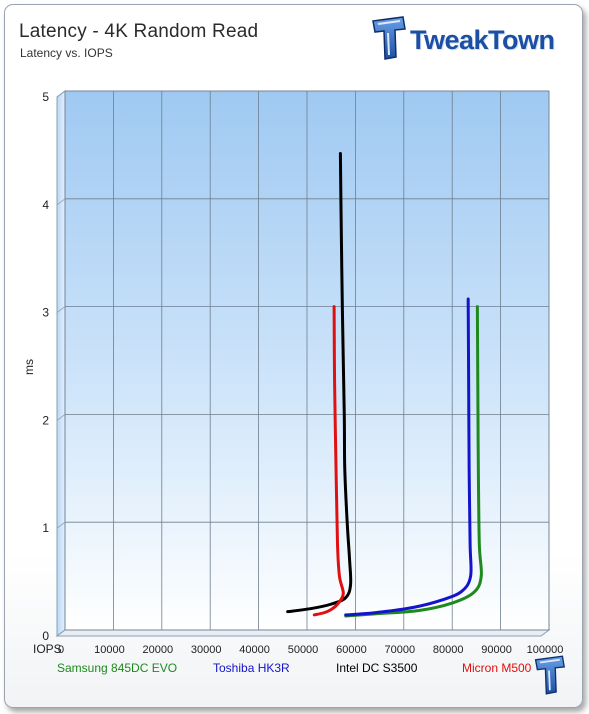 Image resolution: width=589 pixels, height=714 pixels. I want to click on x-tick-label: 10000, so click(109, 650).